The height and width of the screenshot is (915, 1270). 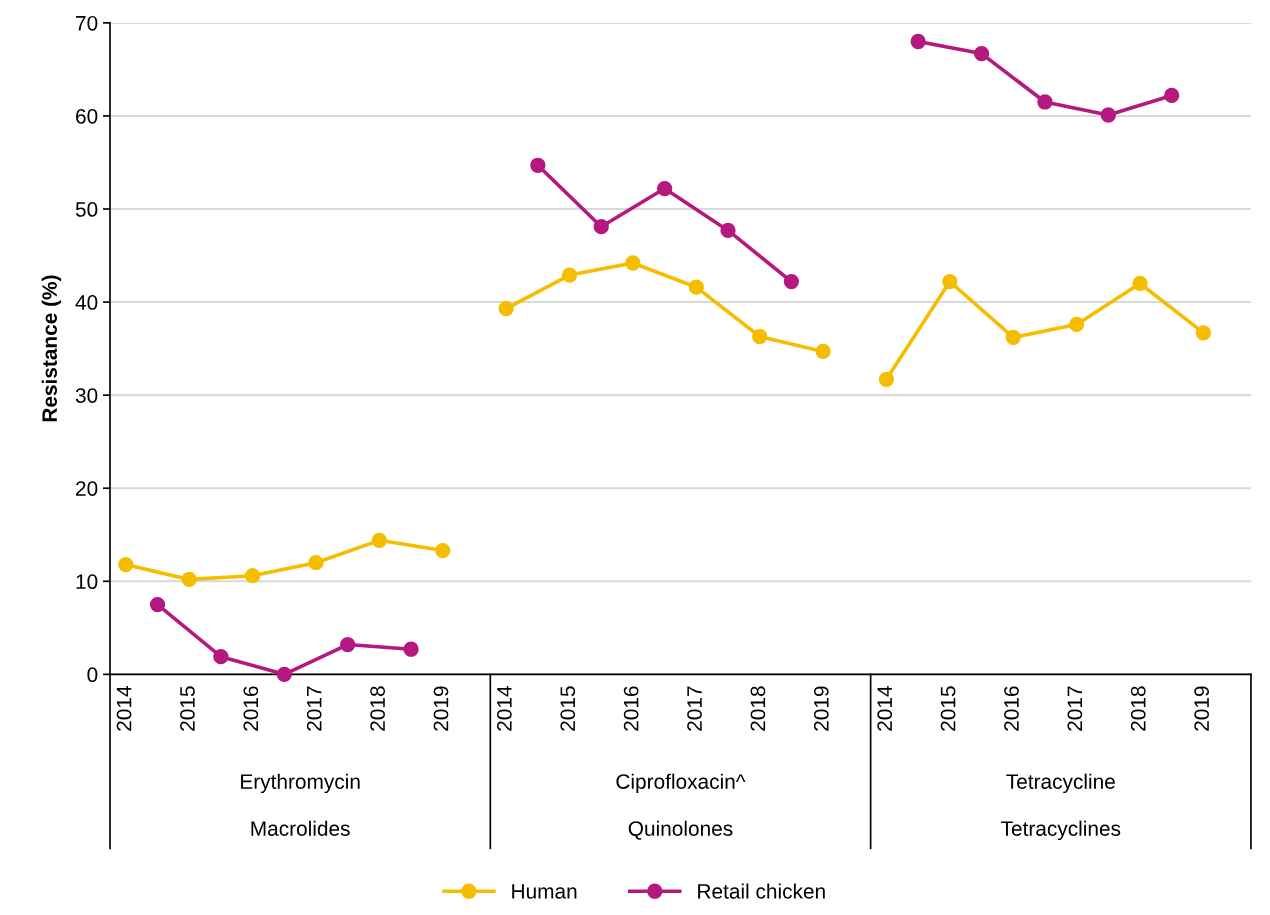 What do you see at coordinates (86, 209) in the screenshot?
I see `y-tick-label: 50` at bounding box center [86, 209].